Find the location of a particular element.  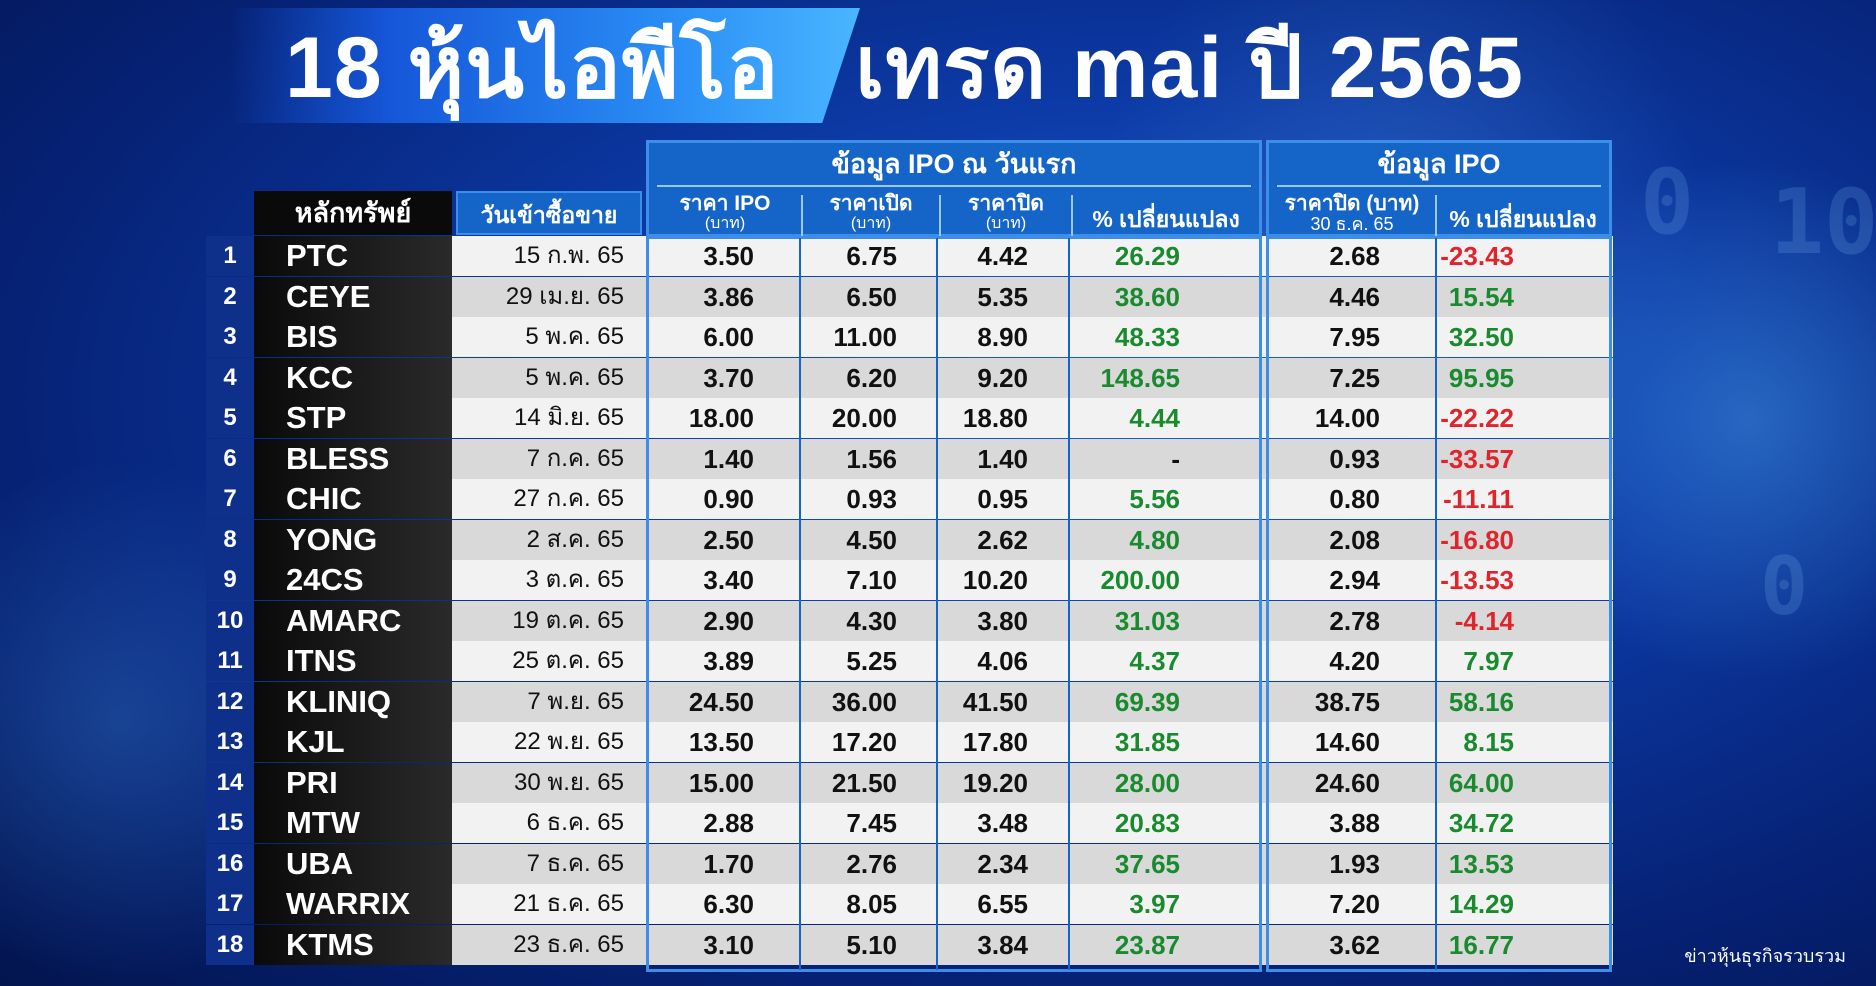

close-price: 19.20 is located at coordinates (995, 782).